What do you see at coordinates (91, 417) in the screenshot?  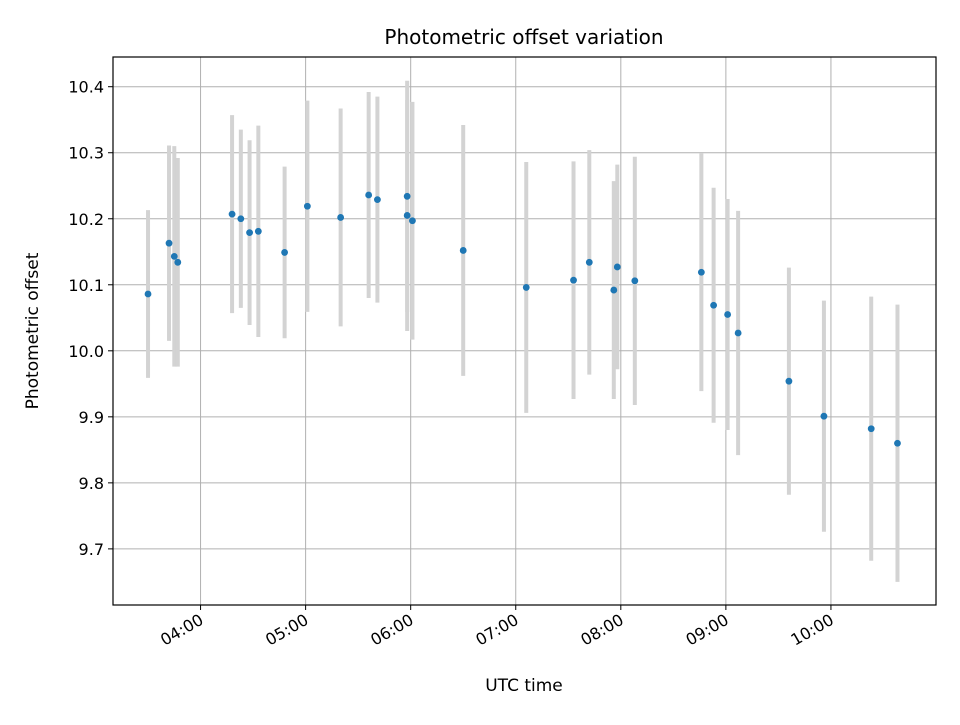 I see `y-tick-label: 9.9` at bounding box center [91, 417].